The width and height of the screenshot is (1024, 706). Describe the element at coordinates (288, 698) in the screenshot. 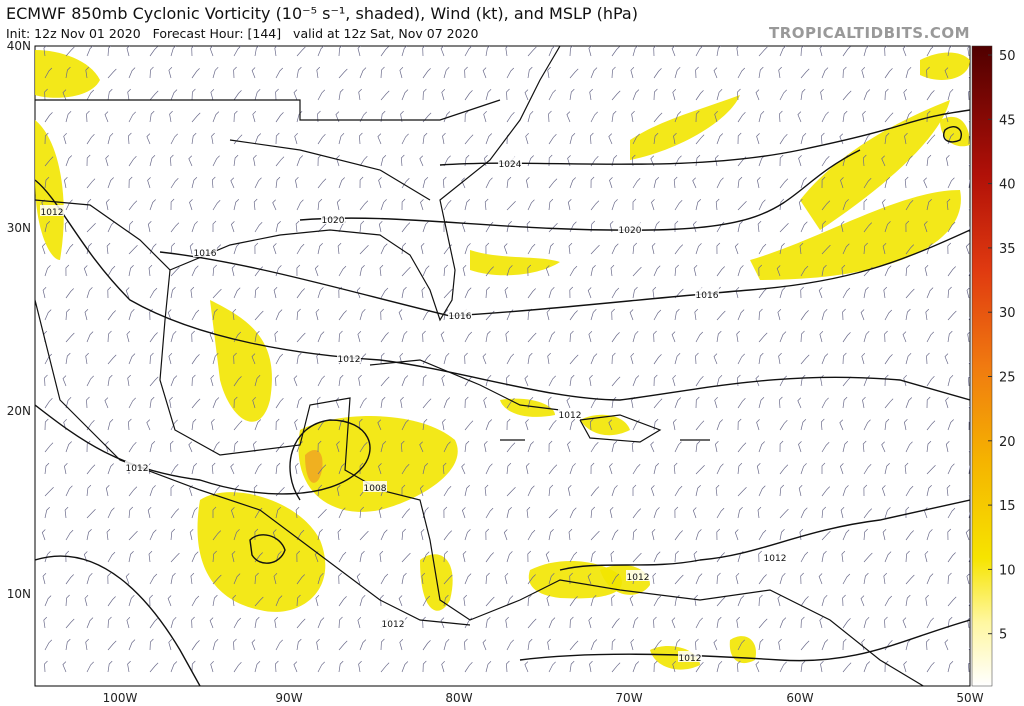

I see `longitude-label: 90W` at that location.